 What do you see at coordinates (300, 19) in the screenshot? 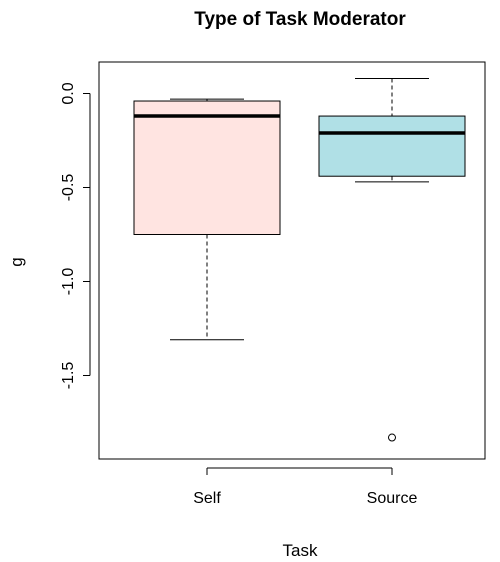
I see `chart-title: Type of Task Moderator` at bounding box center [300, 19].